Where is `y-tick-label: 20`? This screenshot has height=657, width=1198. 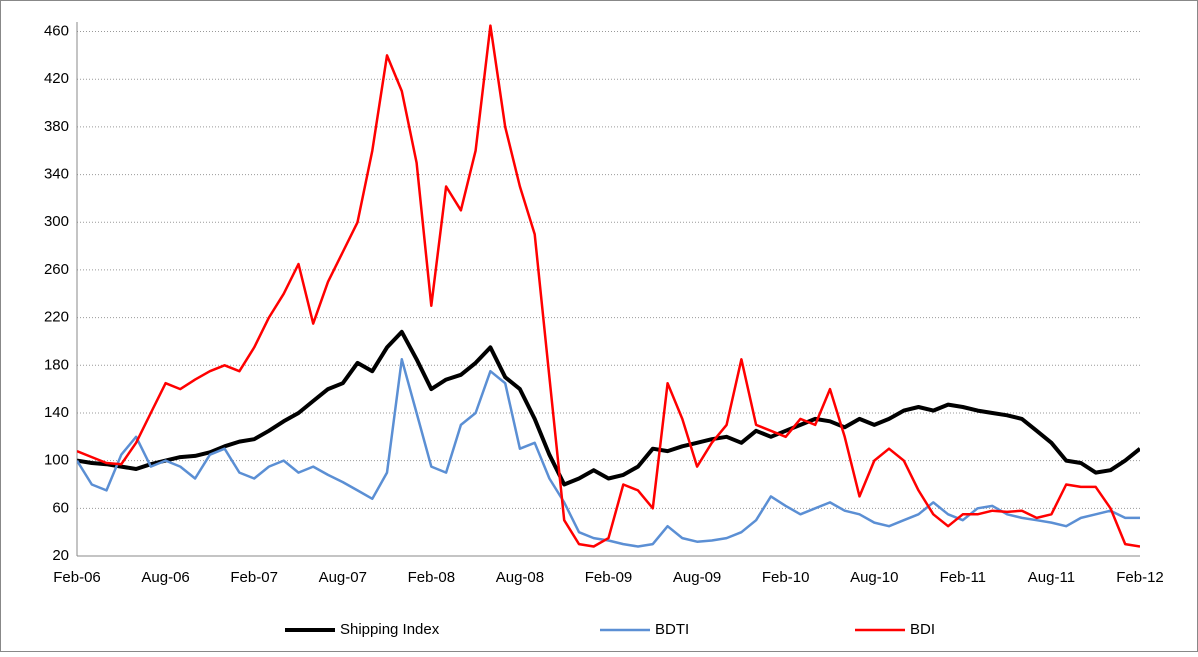
y-tick-label: 20 is located at coordinates (60, 555).